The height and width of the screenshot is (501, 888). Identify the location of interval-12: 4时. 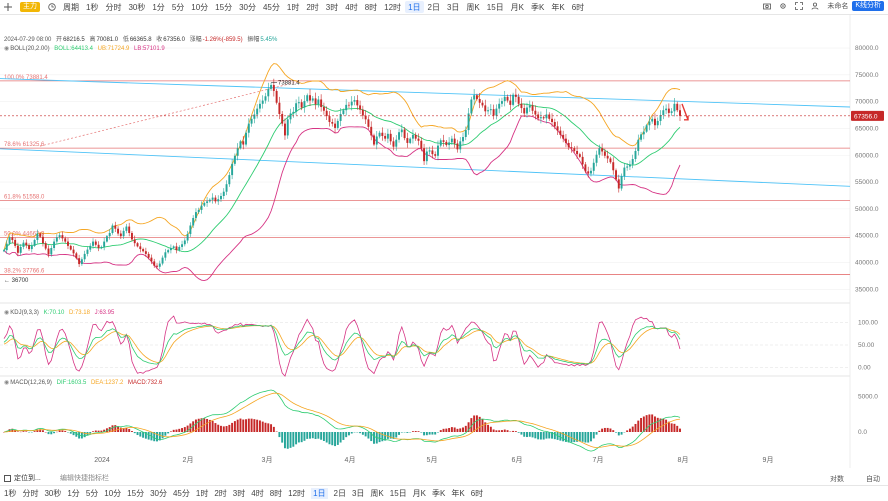
(351, 7).